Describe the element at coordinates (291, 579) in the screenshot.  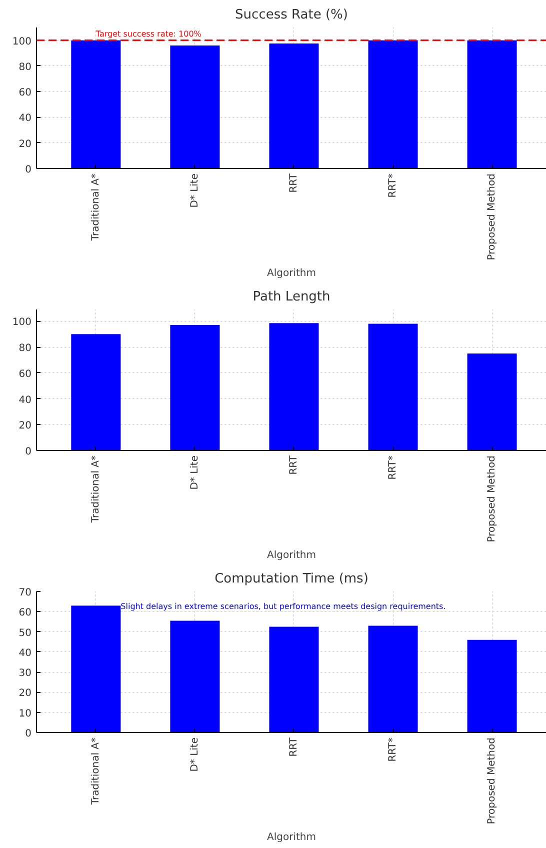
I see `chart-title: Computation Time (ms)` at that location.